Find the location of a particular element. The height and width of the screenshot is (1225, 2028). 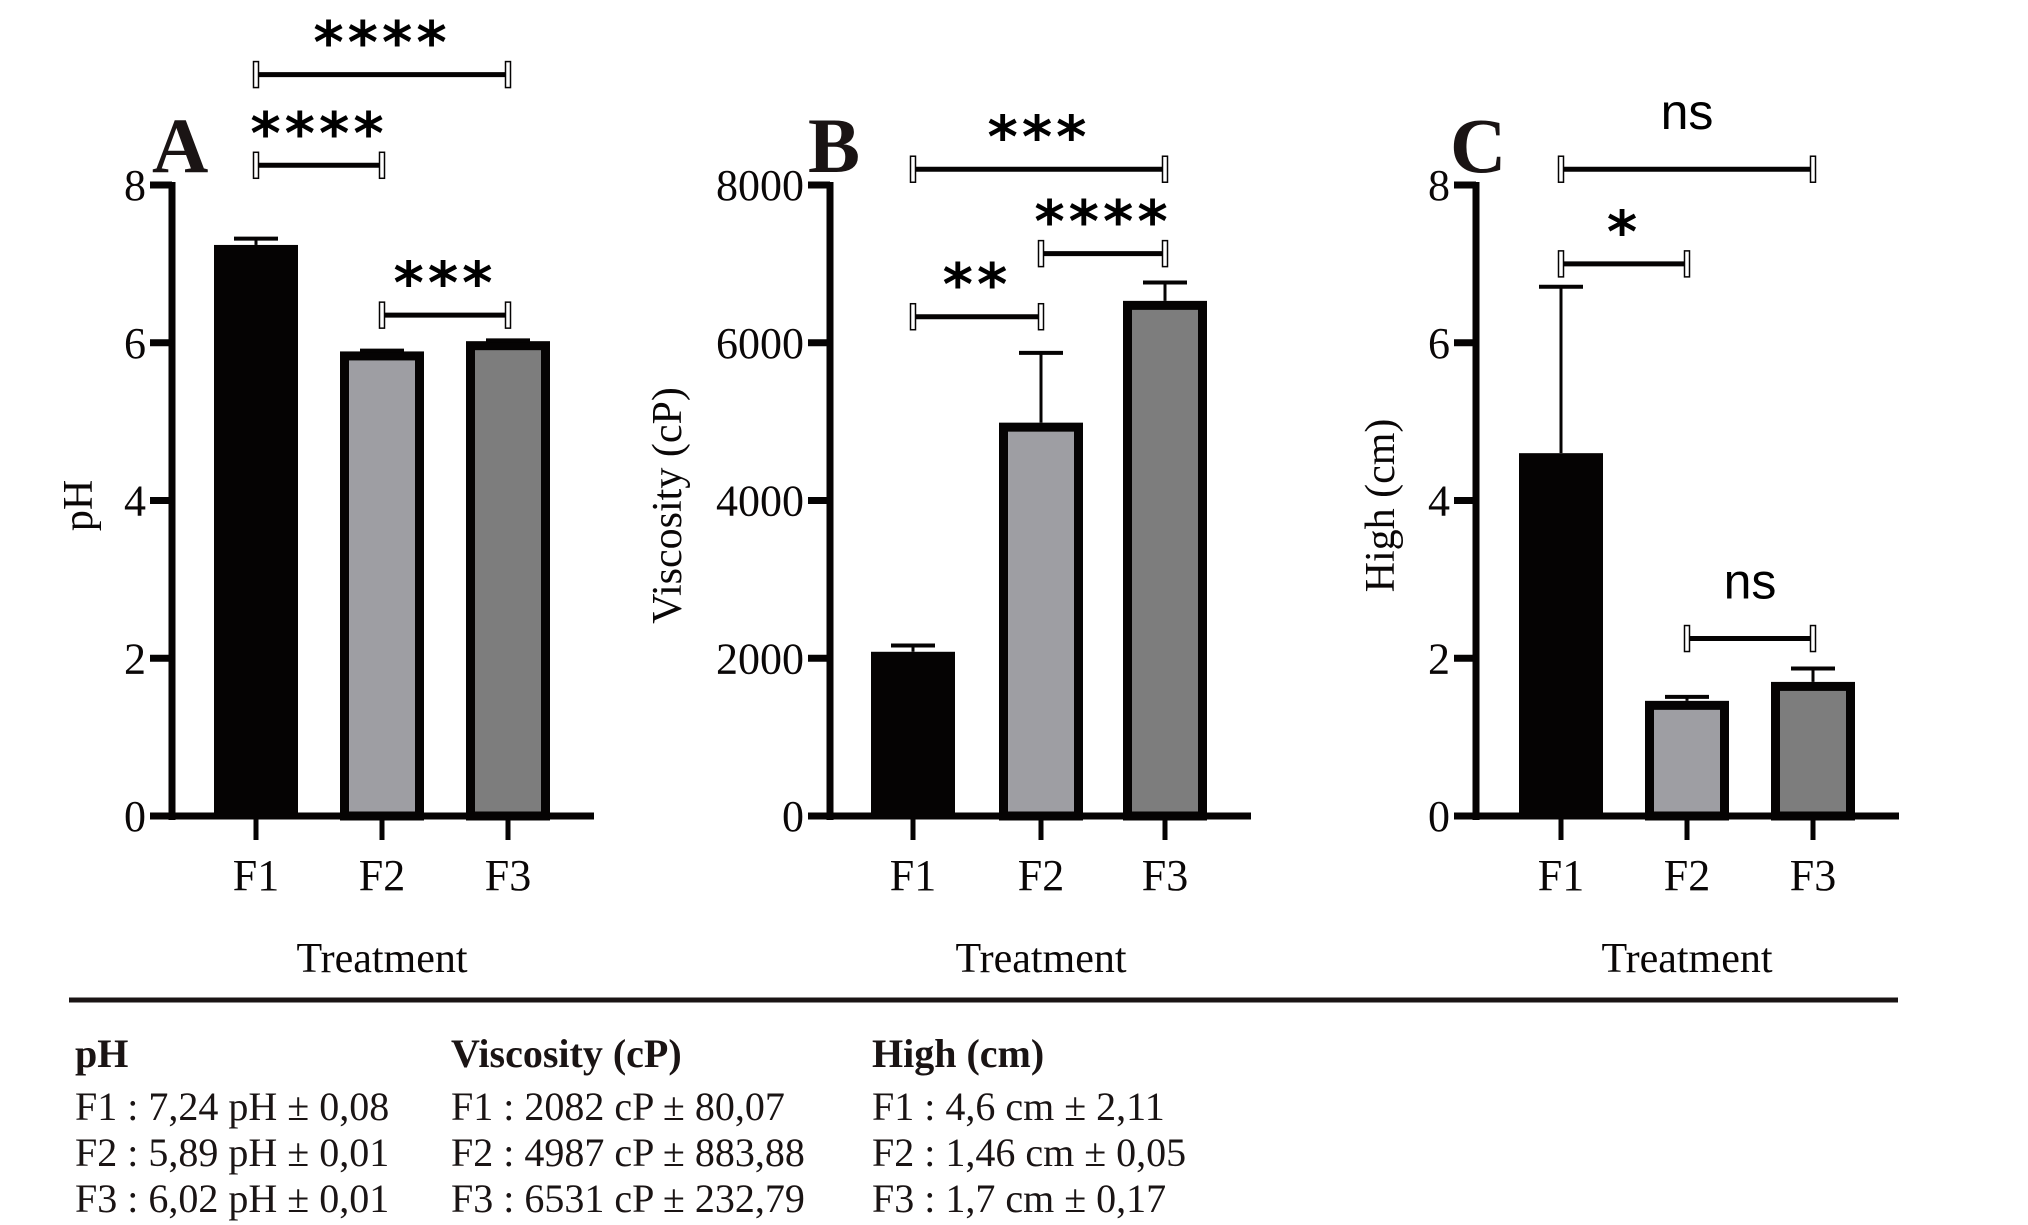

summary-row: F2 : 1,46 cm ± 0,05 is located at coordinates (1029, 1152).